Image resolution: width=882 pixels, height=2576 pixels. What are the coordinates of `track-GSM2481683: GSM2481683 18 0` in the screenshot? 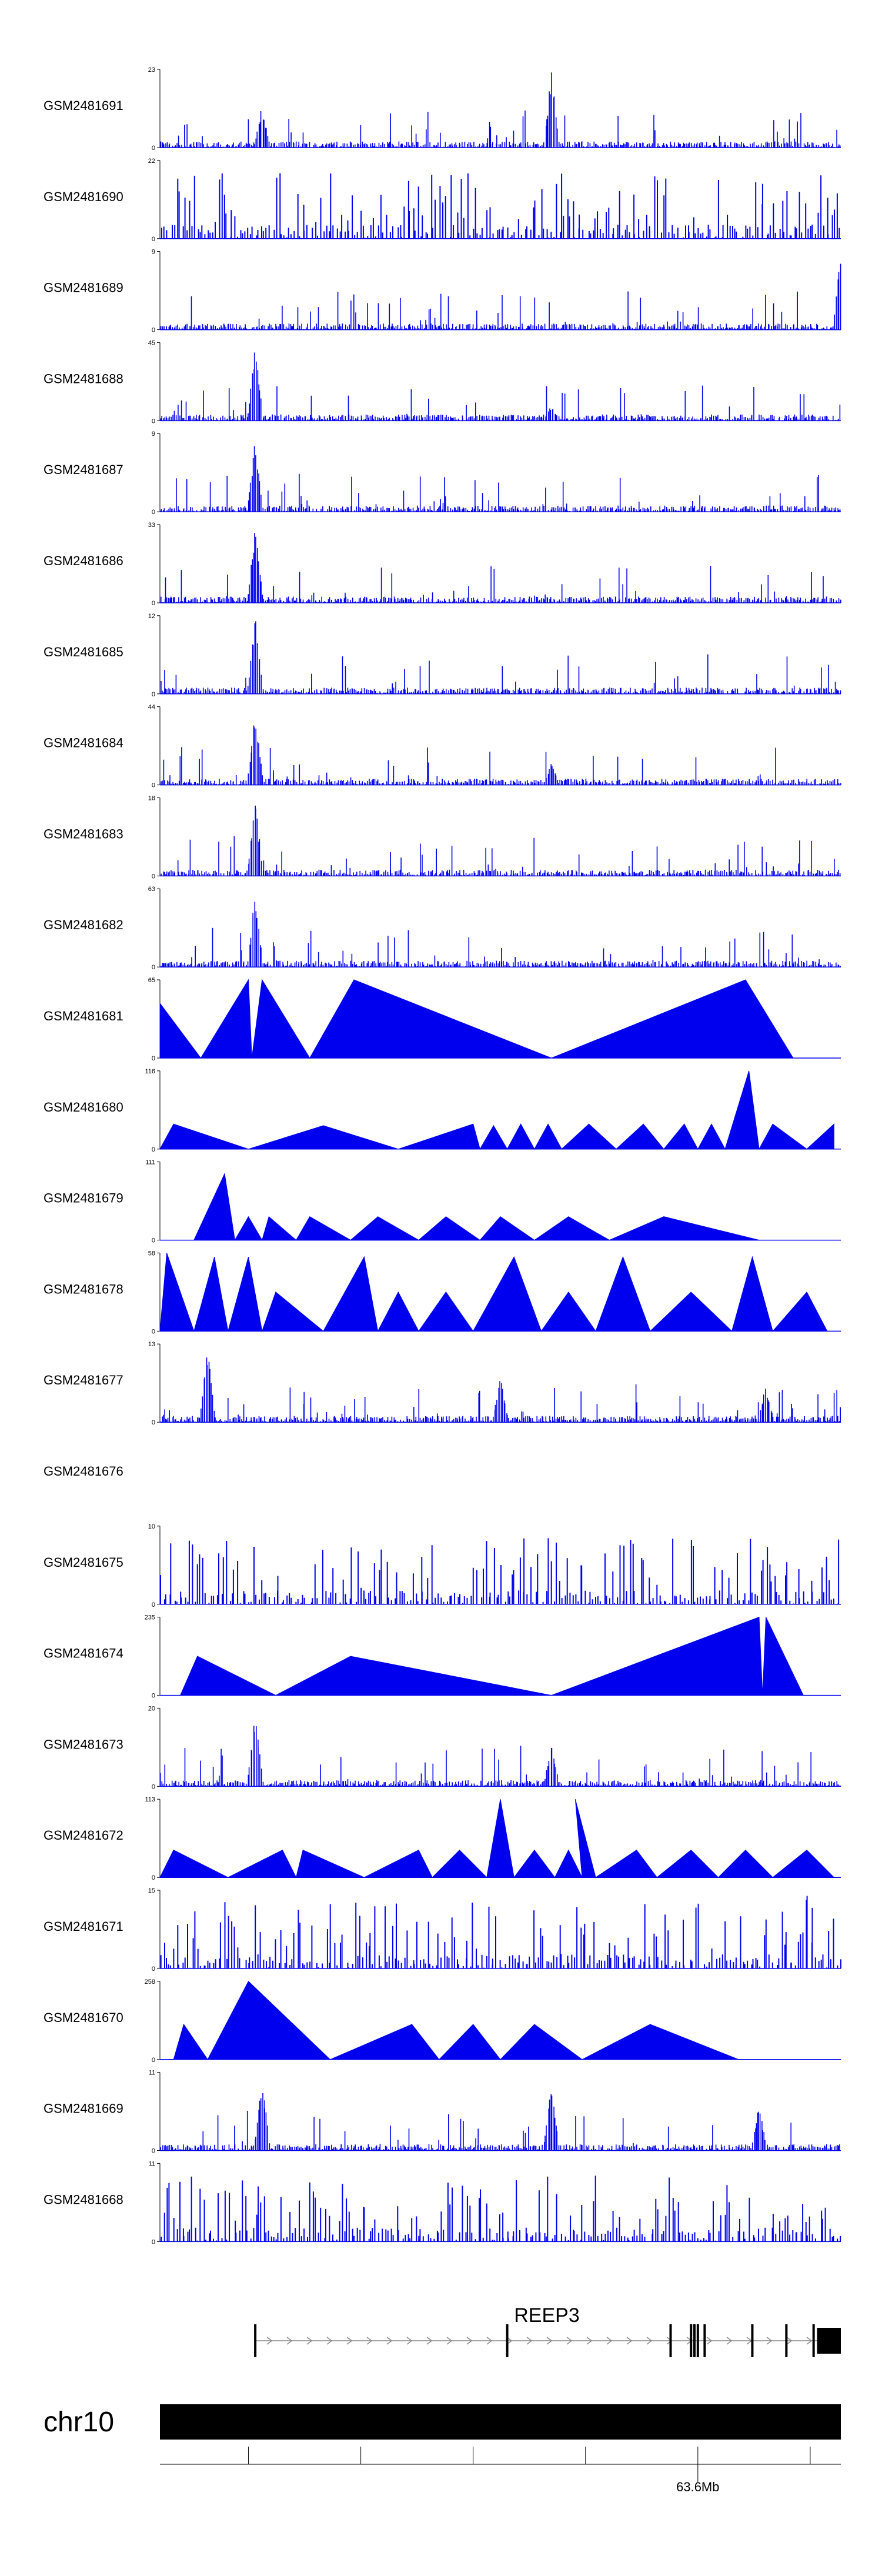 It's located at (442, 837).